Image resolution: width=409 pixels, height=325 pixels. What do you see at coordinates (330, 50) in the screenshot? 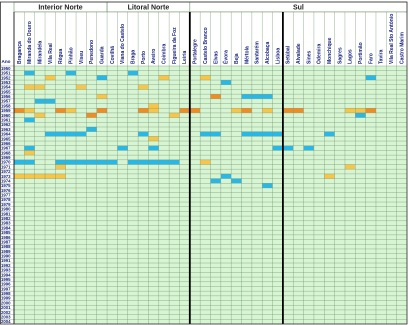
I see `column-header-label: Monchique` at bounding box center [330, 50].